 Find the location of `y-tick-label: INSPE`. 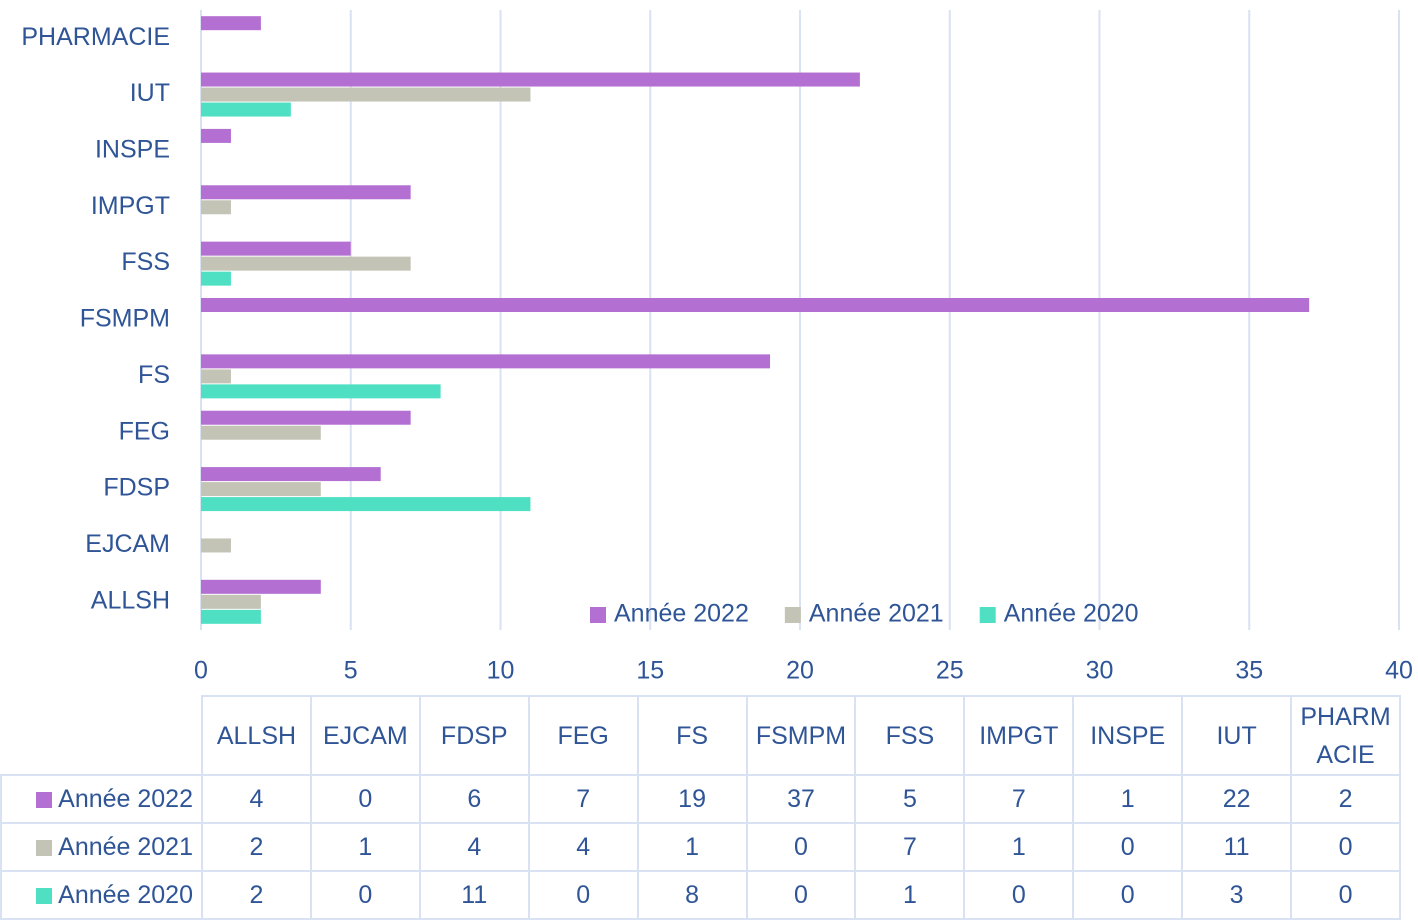

y-tick-label: INSPE is located at coordinates (132, 150).